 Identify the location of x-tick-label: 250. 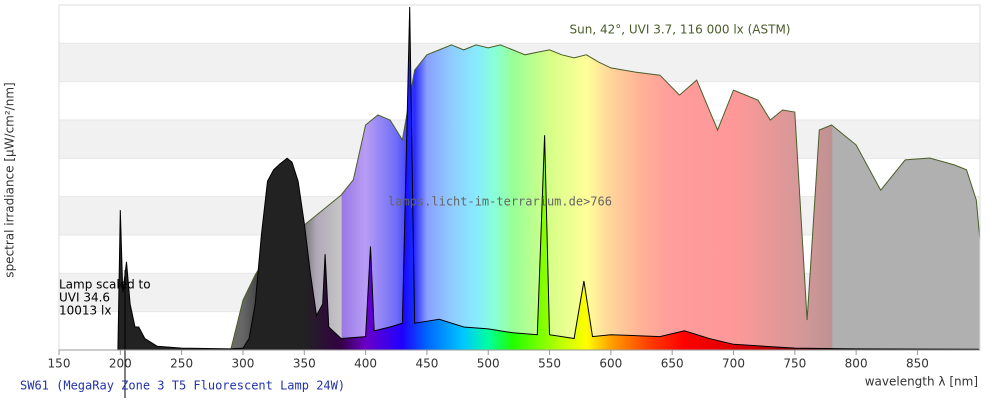
(181, 364).